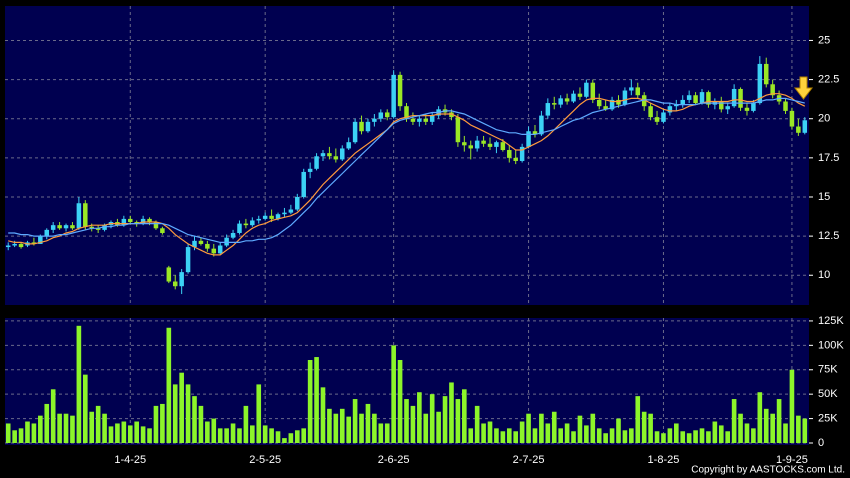  What do you see at coordinates (821, 443) in the screenshot?
I see `y-tick-label: 0` at bounding box center [821, 443].